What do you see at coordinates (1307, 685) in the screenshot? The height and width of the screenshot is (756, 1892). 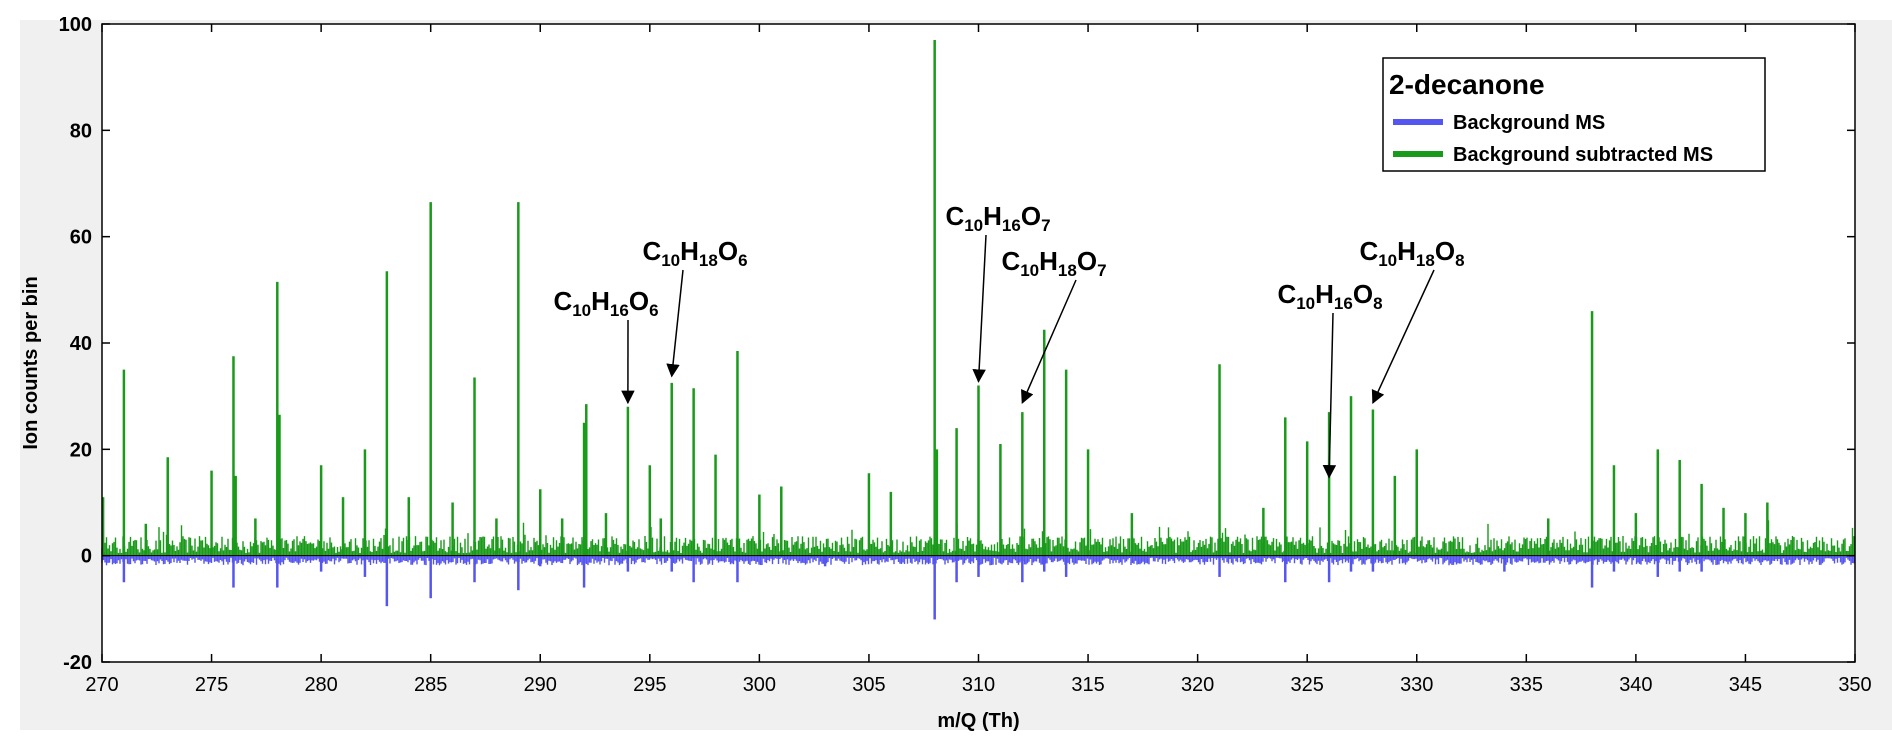 I see `x-tick-label: 325` at bounding box center [1307, 685].